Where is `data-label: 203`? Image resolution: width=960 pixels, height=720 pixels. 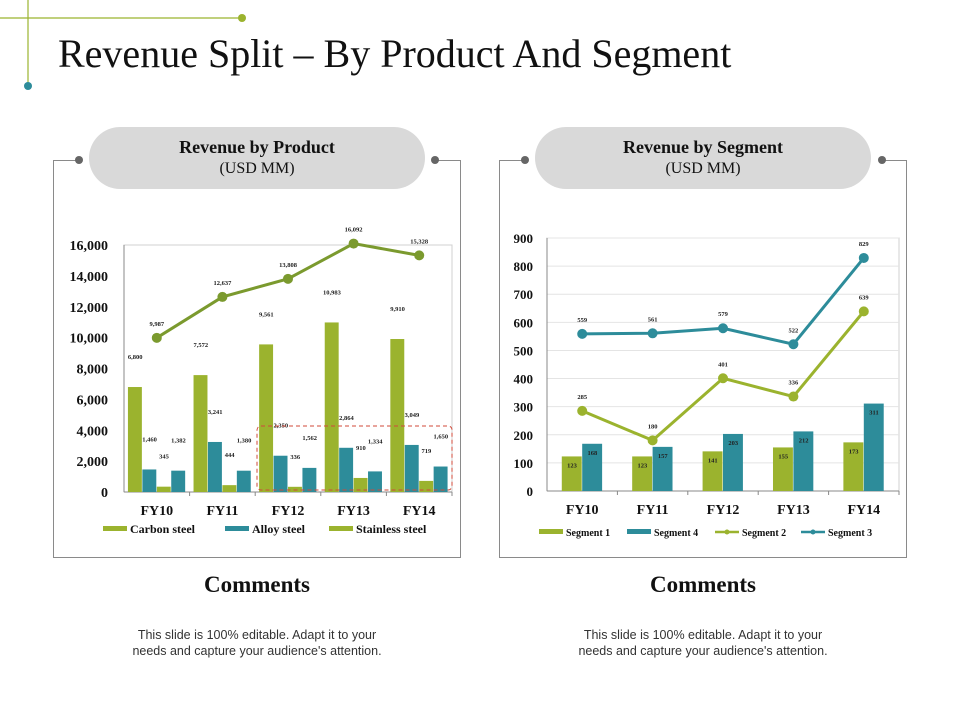 data-label: 203 is located at coordinates (733, 443).